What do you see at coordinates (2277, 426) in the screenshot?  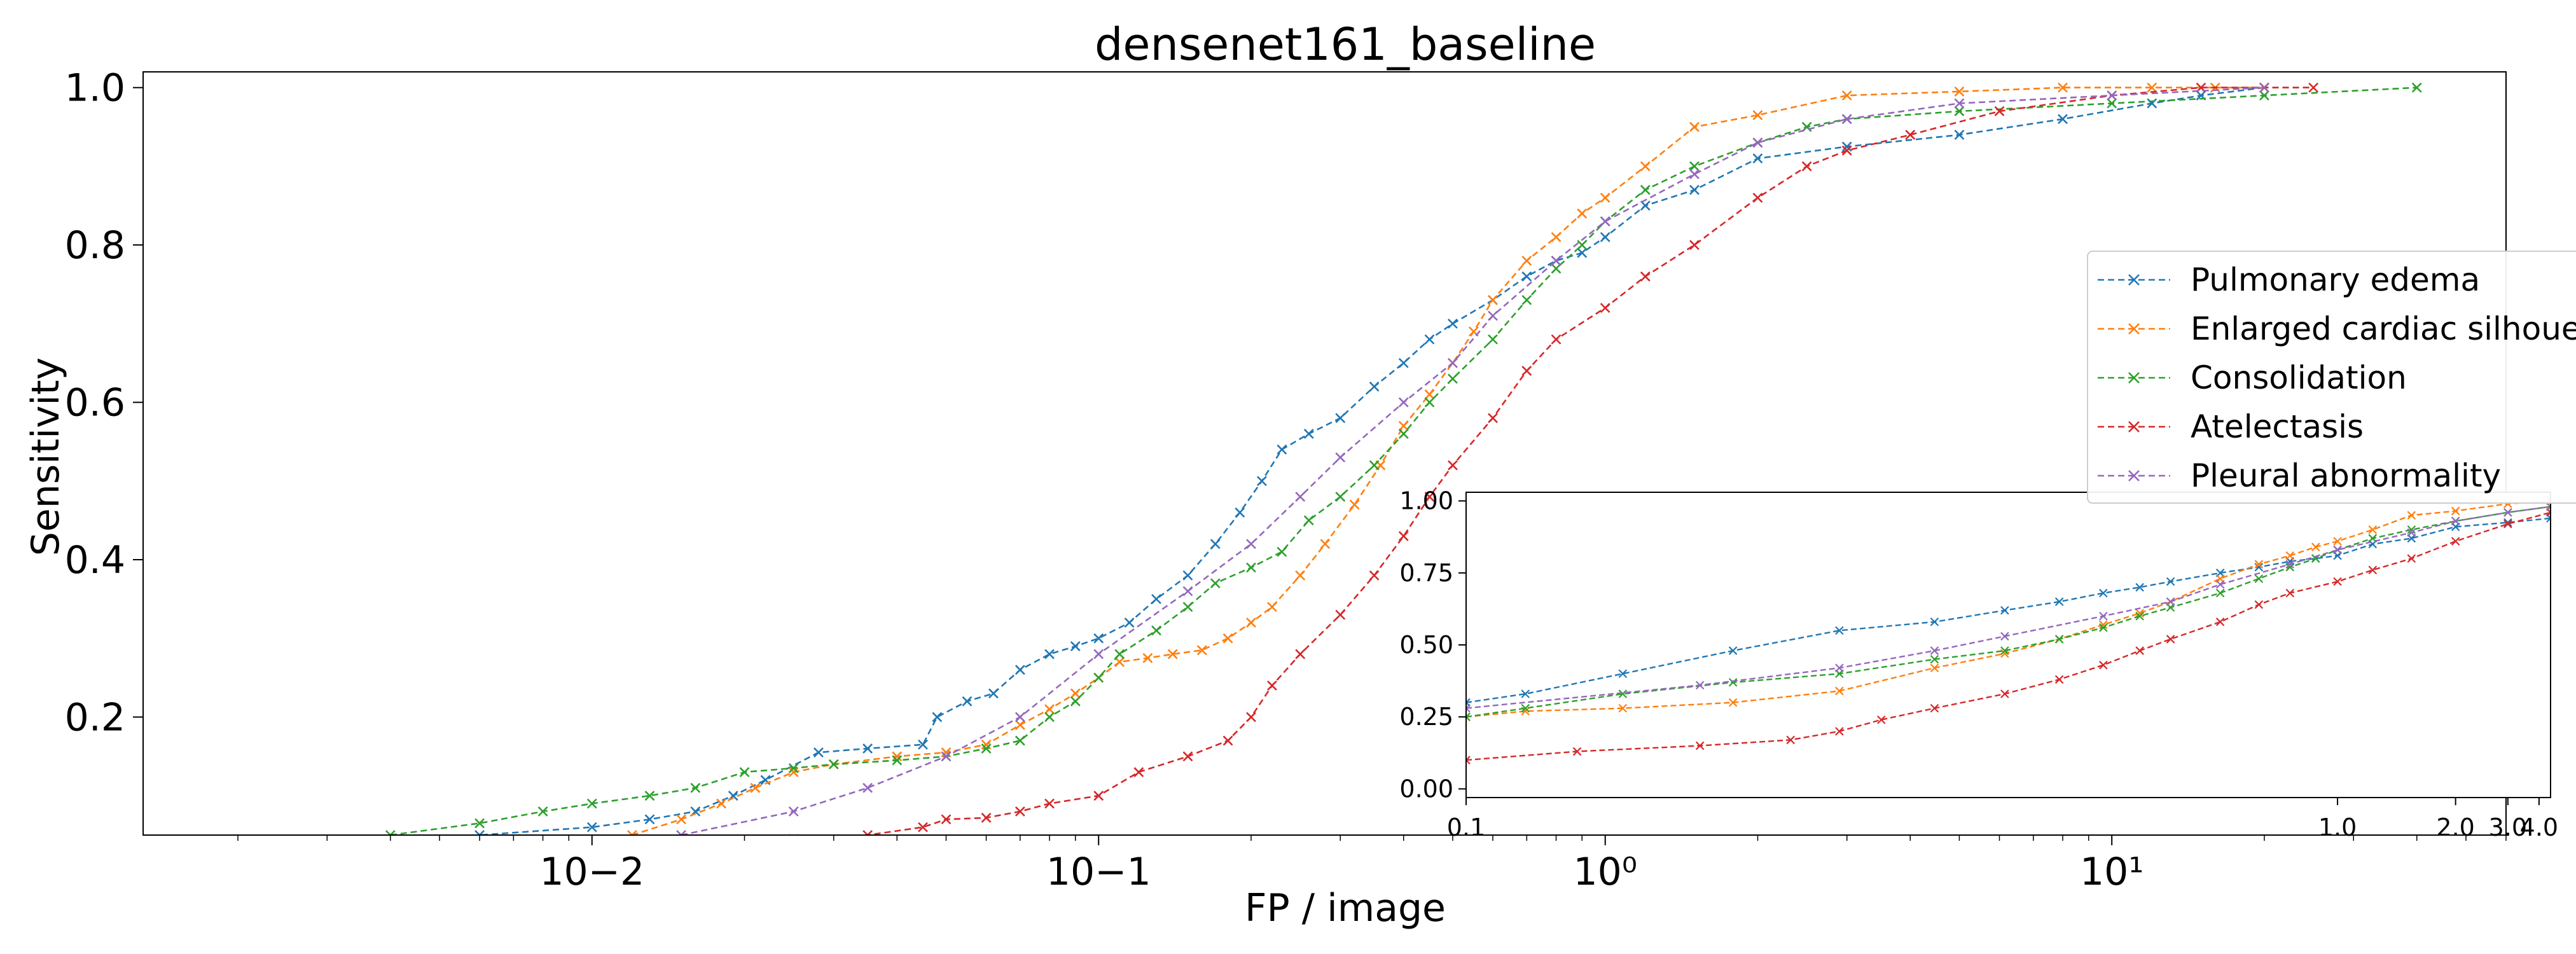 I see `legend-label: Atelectasis` at bounding box center [2277, 426].